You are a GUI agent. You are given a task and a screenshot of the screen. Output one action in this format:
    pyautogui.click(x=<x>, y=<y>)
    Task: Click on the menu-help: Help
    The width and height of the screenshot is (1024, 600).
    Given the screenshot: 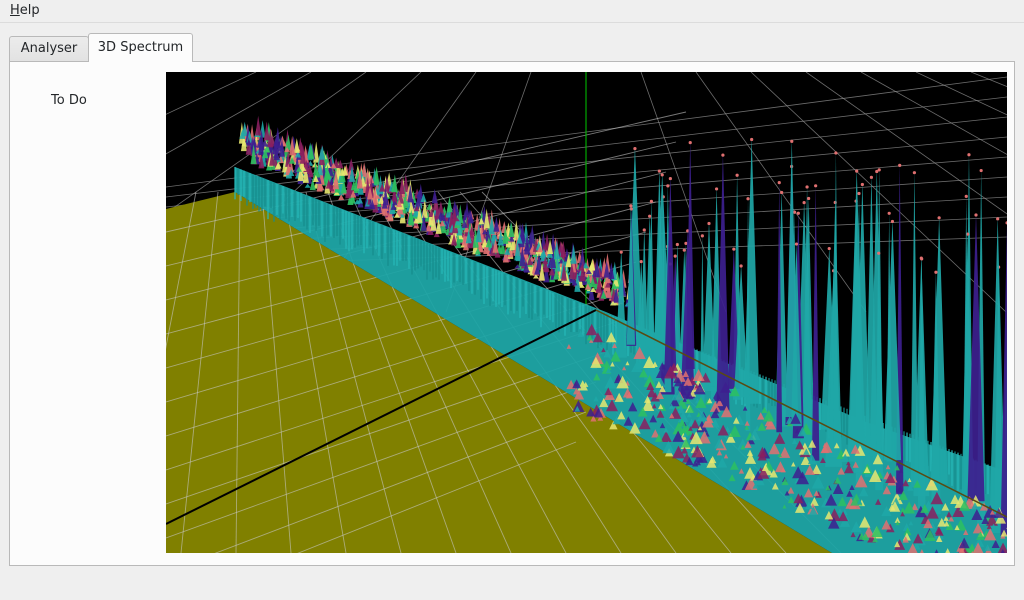 What is the action you would take?
    pyautogui.click(x=25, y=11)
    